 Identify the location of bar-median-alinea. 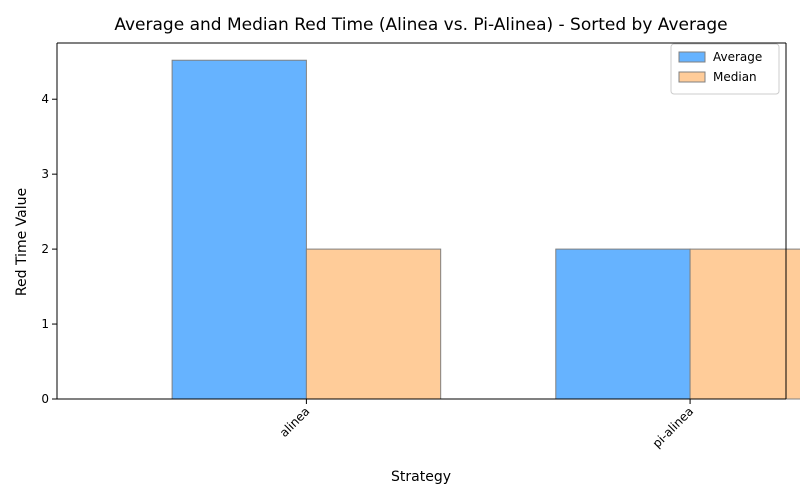
(373, 324).